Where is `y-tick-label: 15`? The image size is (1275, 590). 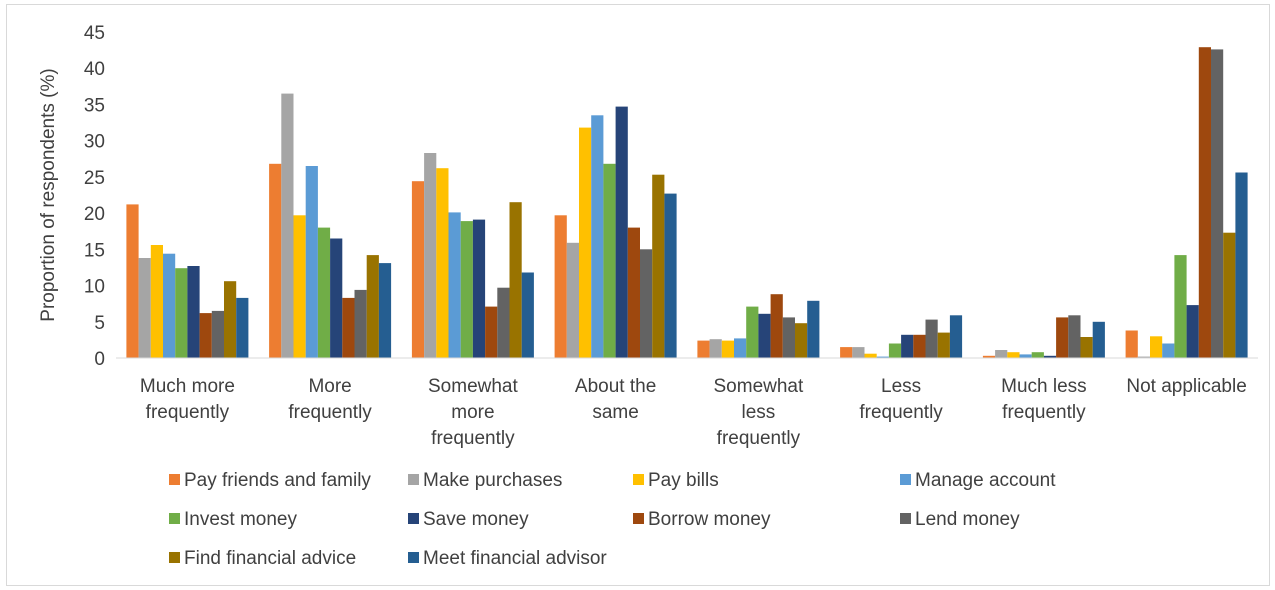
y-tick-label: 15 is located at coordinates (94, 250).